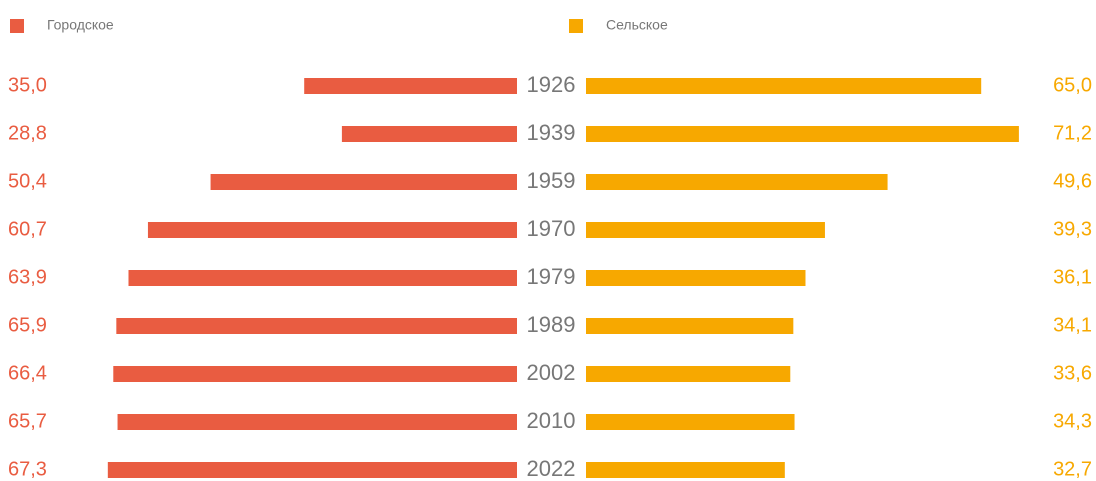  I want to click on legend-label: Сельское, so click(637, 25).